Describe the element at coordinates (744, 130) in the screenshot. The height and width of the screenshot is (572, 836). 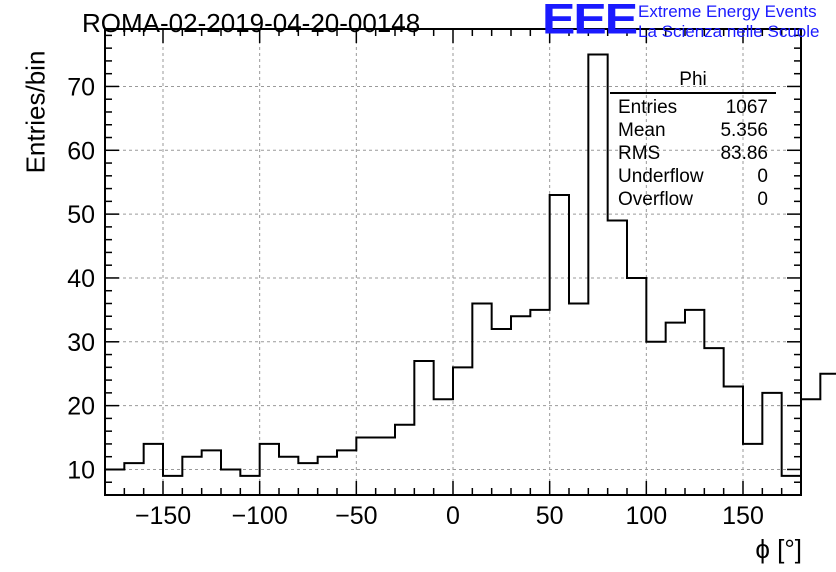
I see `stats-value: 5.356` at that location.